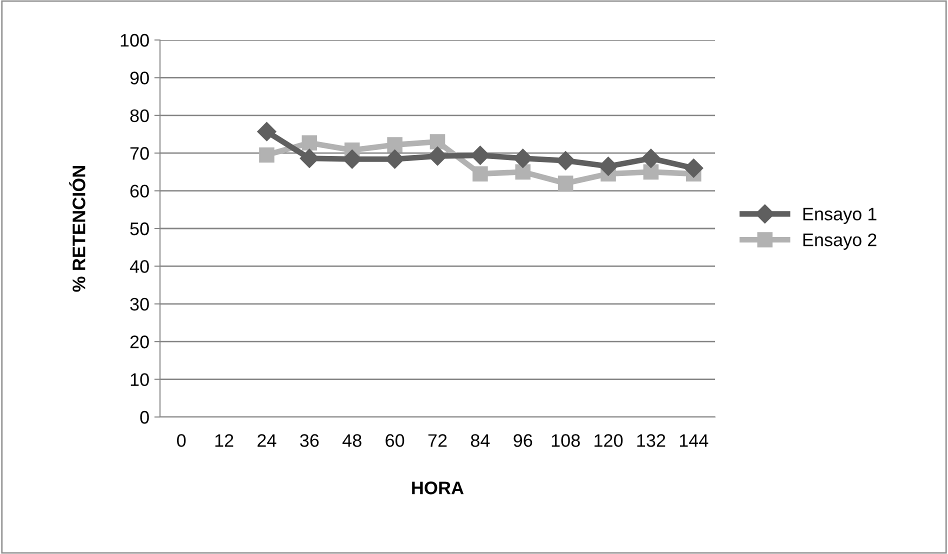  What do you see at coordinates (139, 379) in the screenshot?
I see `y-tick-label: 10` at bounding box center [139, 379].